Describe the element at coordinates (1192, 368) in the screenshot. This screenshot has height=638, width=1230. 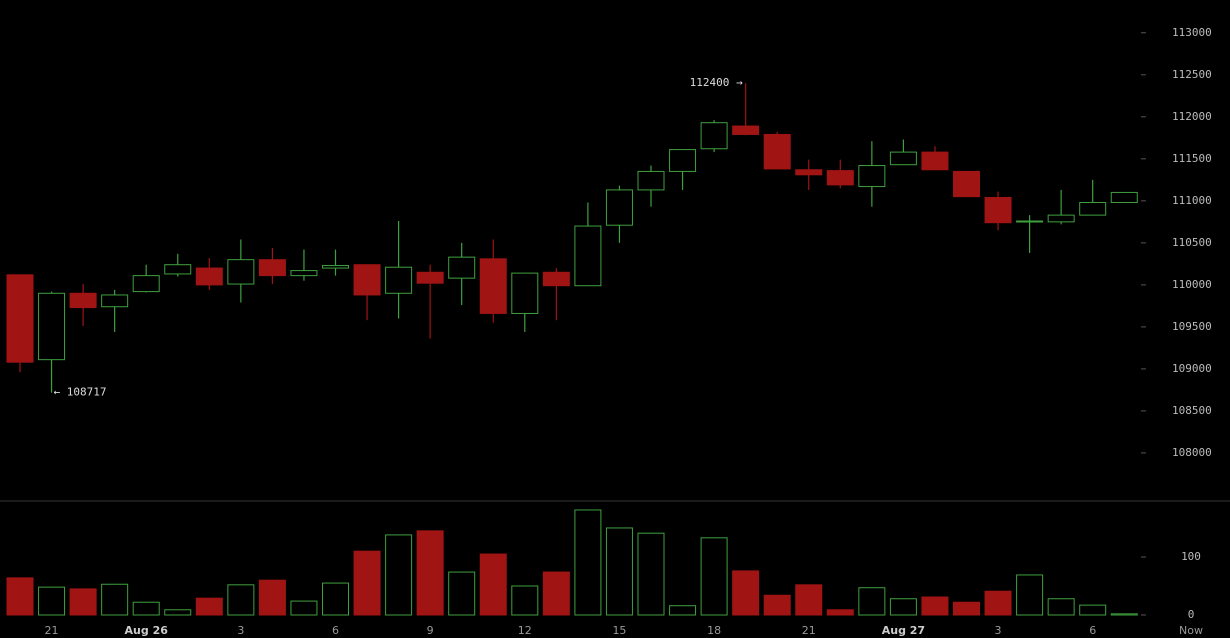
I see `y-tick-label: 109000` at that location.